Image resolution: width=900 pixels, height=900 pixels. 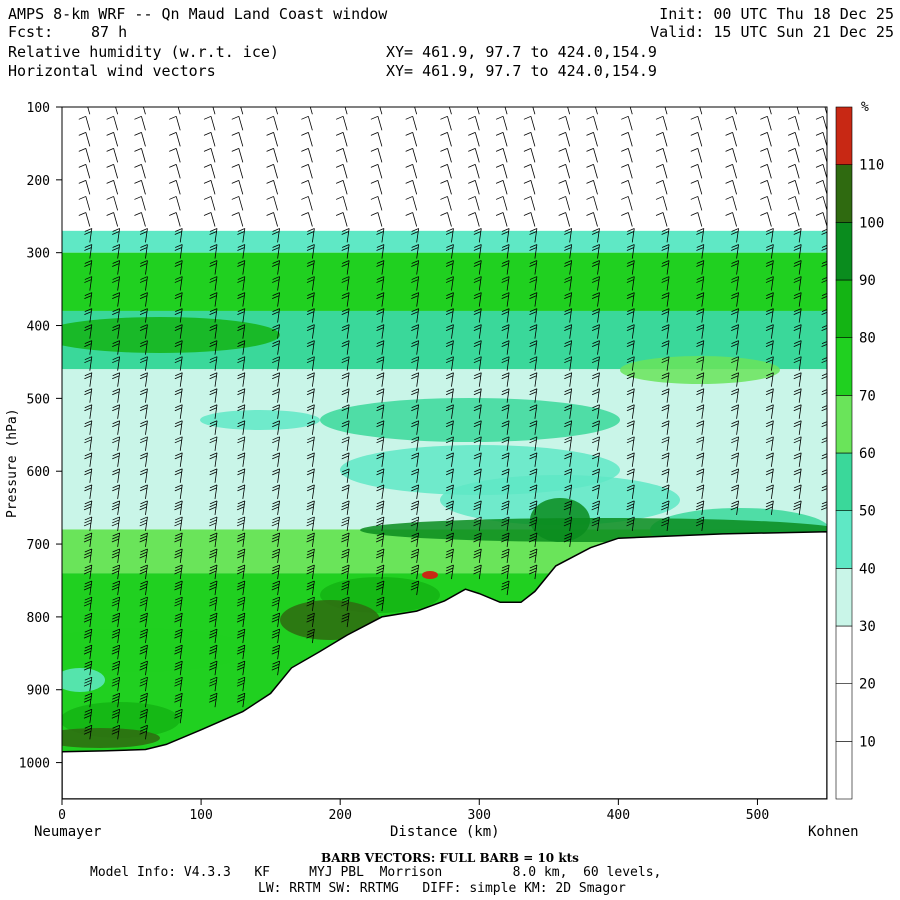 I want to click on x-tick-label-0: 0, so click(x=62, y=815).